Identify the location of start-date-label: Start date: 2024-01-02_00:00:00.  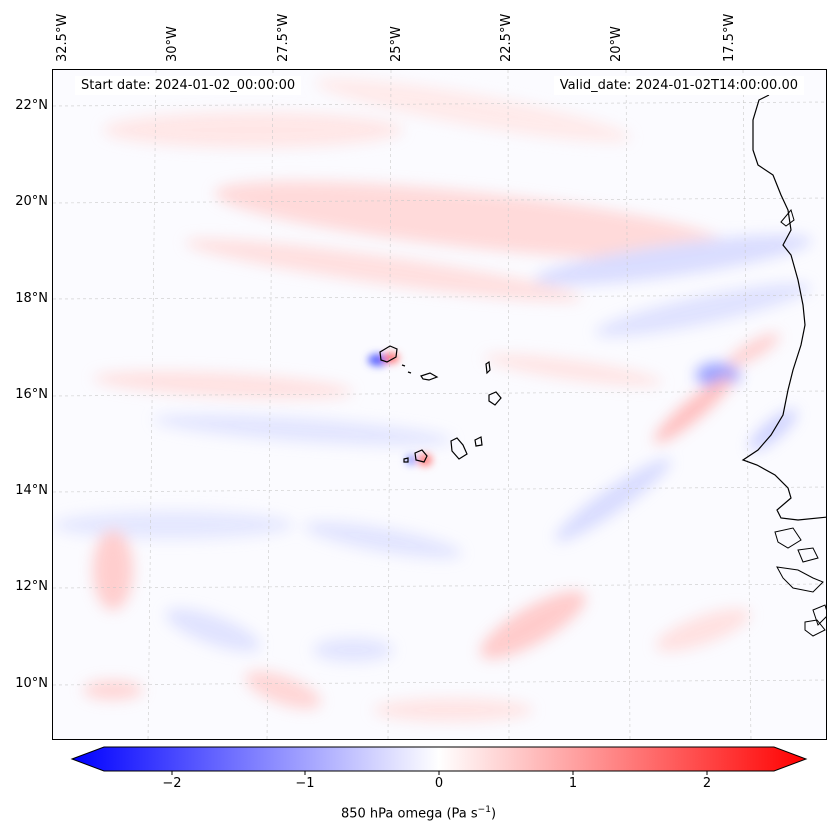
(188, 85).